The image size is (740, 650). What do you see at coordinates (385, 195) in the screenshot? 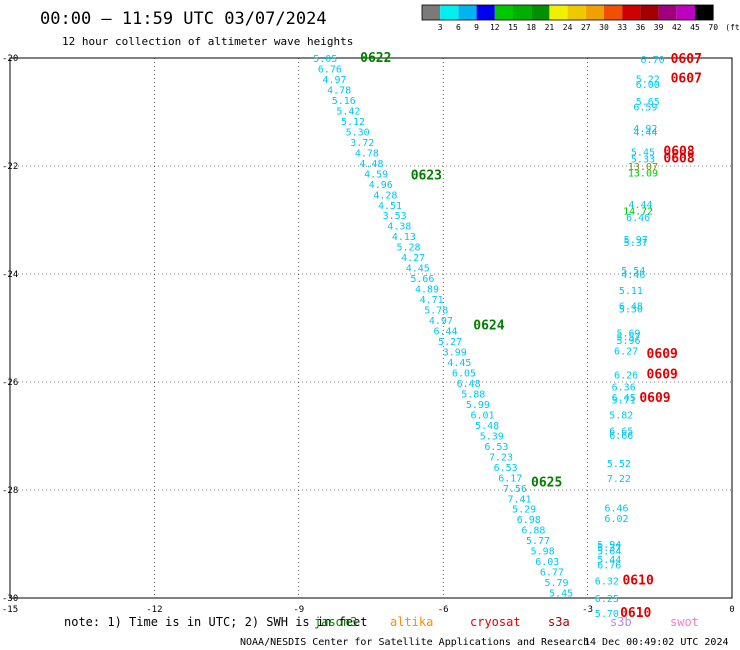
I see `data-value-label: 4.28` at bounding box center [385, 195].